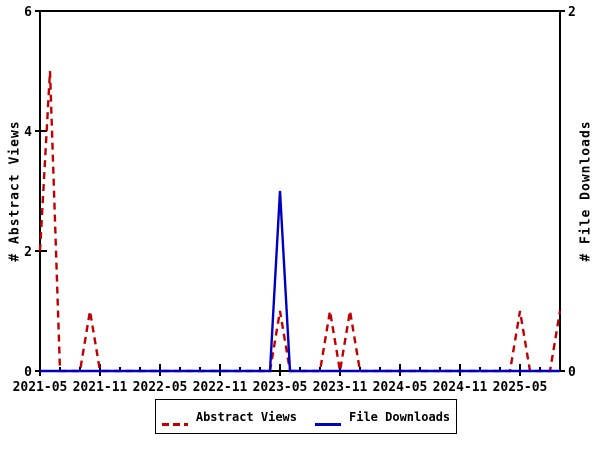 This screenshot has height=450, width=600. What do you see at coordinates (400, 416) in the screenshot?
I see `legend-label-file-downloads: File Downloads` at bounding box center [400, 416].